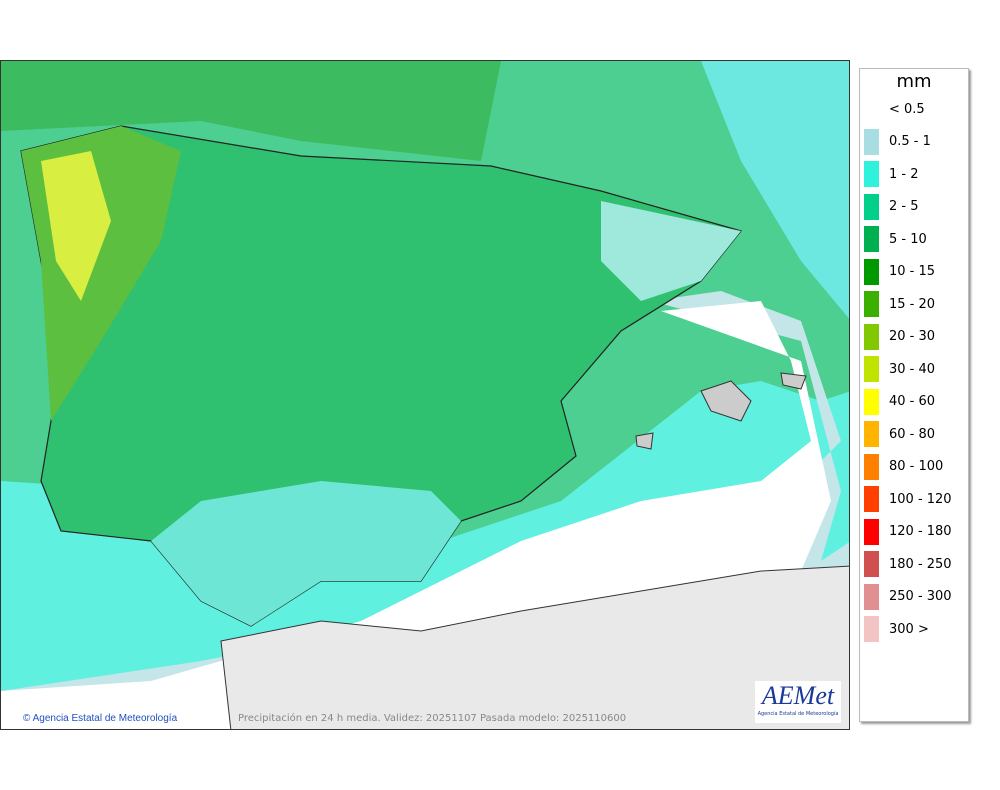 The width and height of the screenshot is (1000, 790). I want to click on legend-item: 1 - 2, so click(891, 174).